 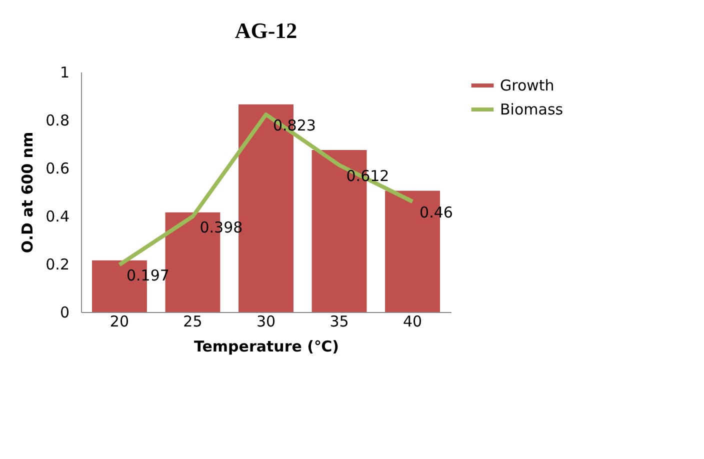 I want to click on y-tick-label: 0.6, so click(x=58, y=169).